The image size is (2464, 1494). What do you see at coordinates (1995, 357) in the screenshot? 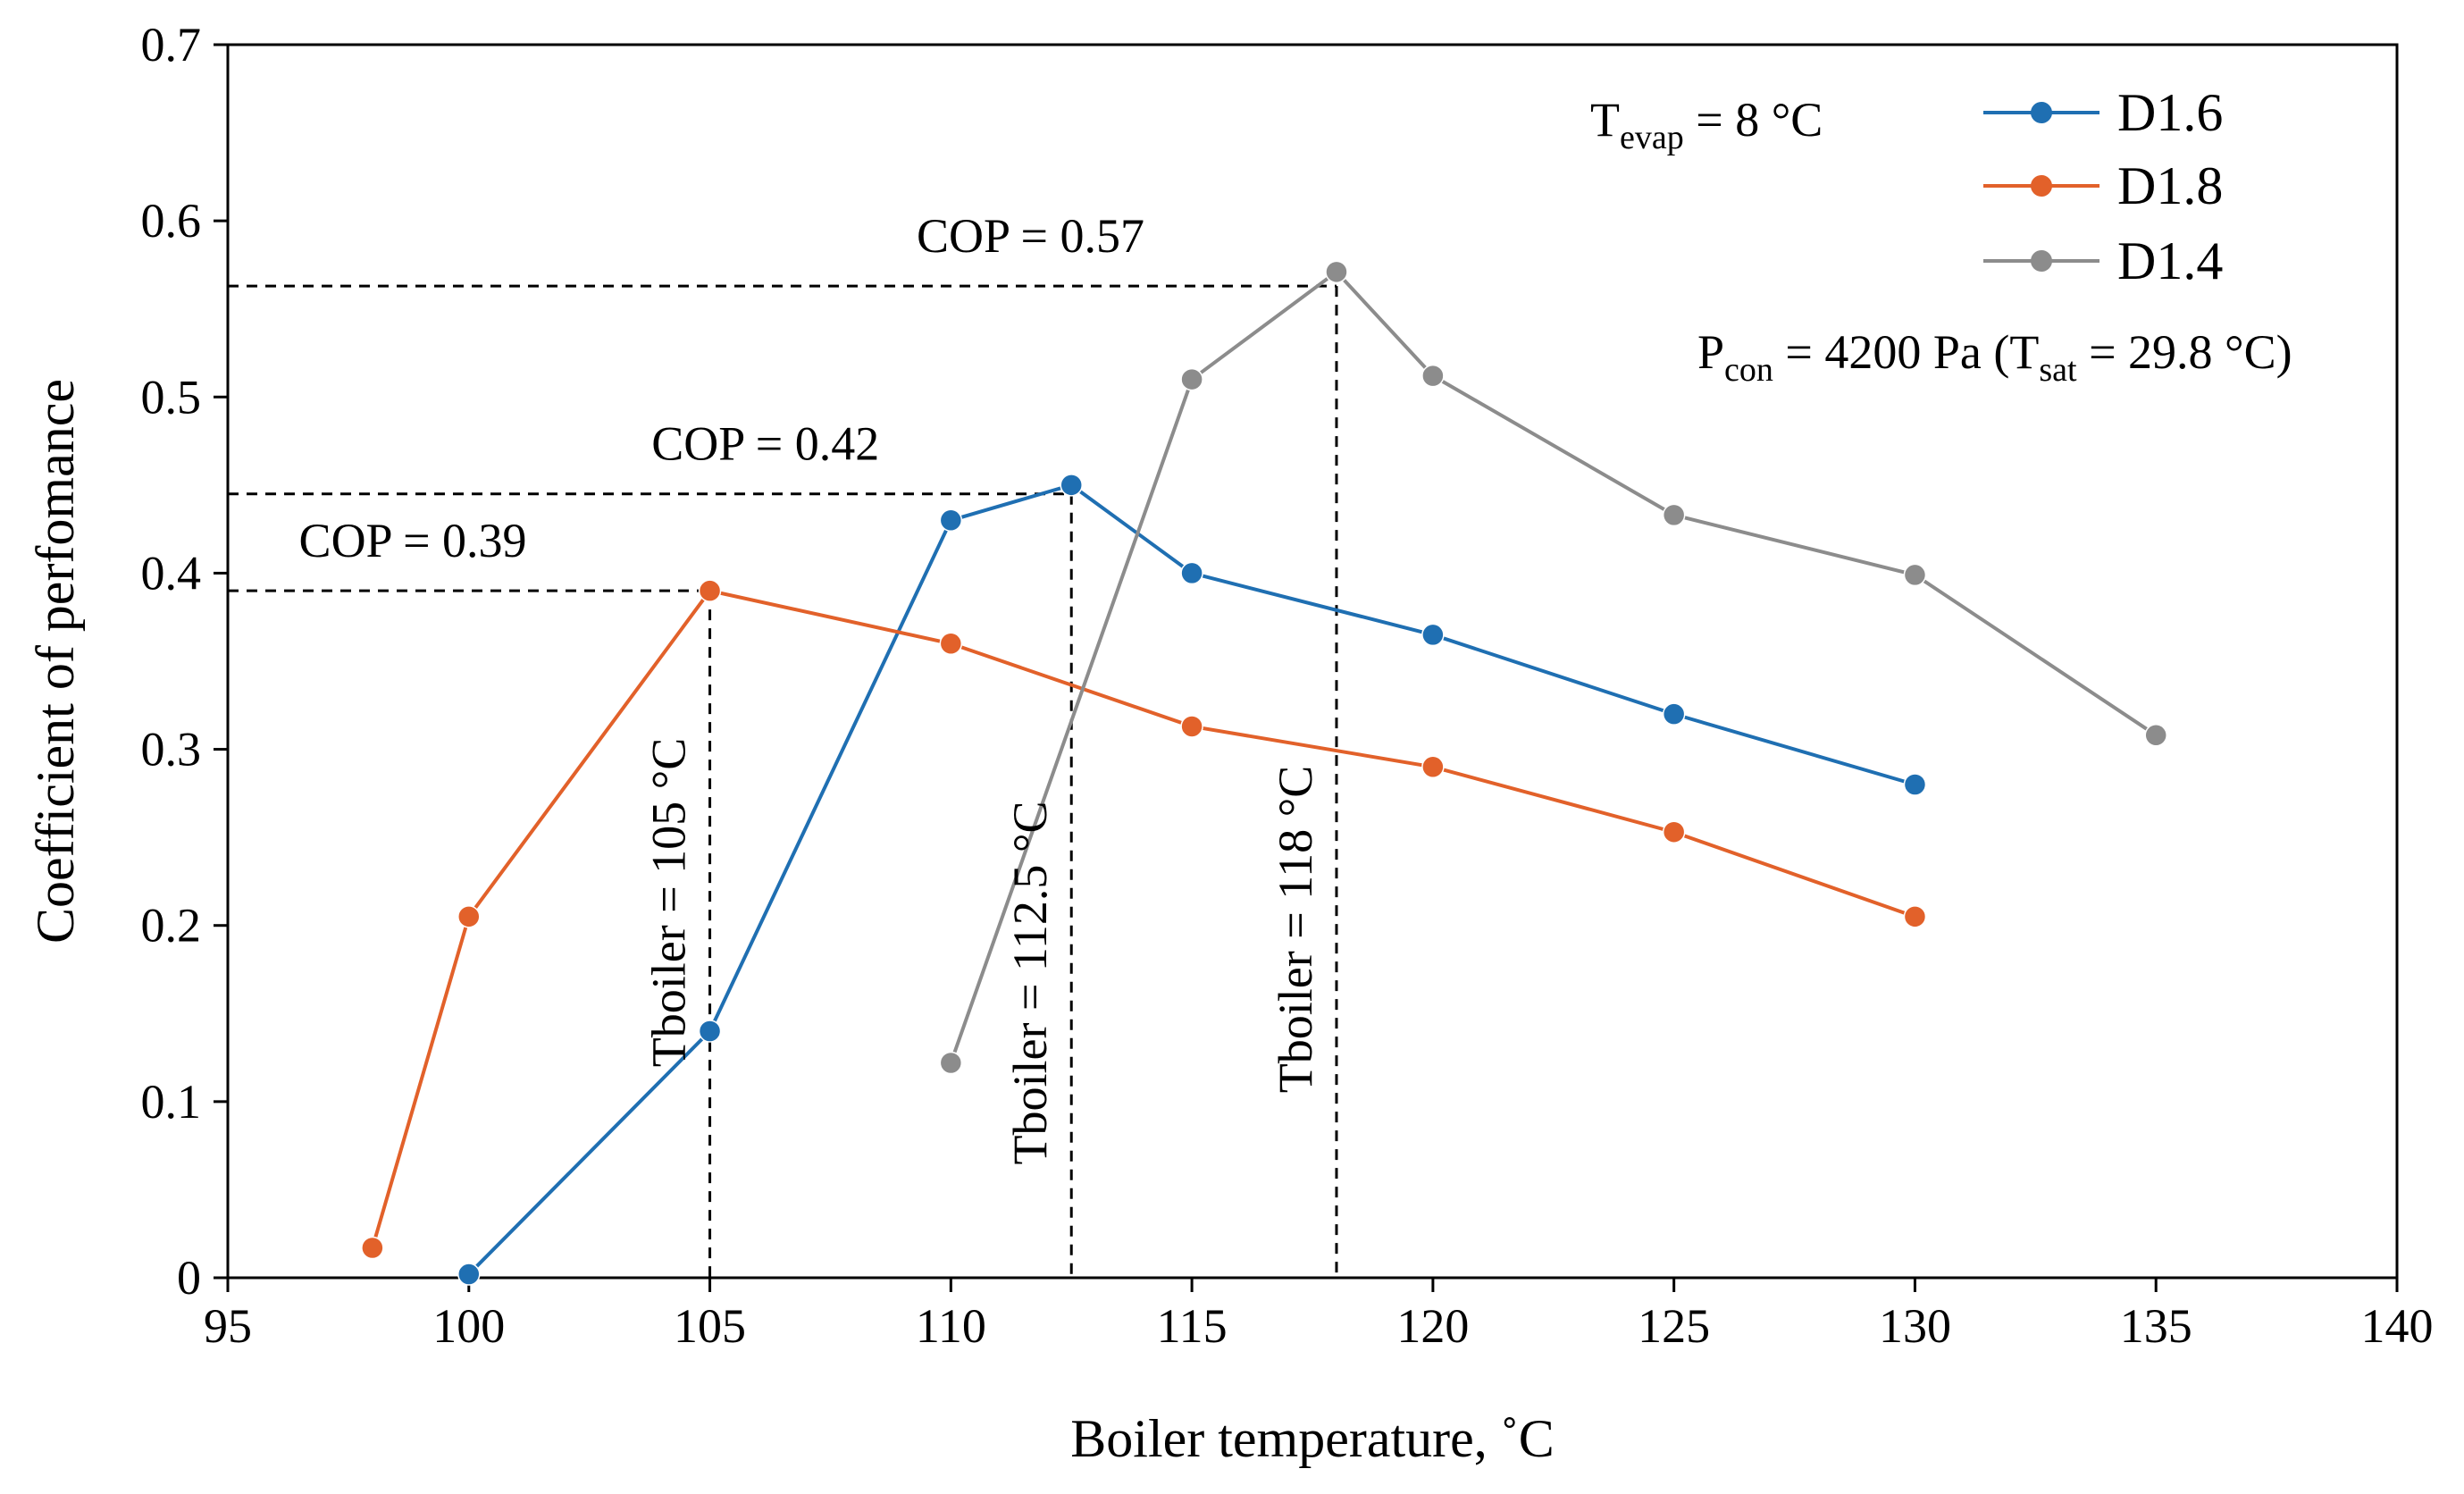
I see `condenser-condition-label: Pcon = 4200 Pa (Tsat = 29.8 °C)` at bounding box center [1995, 357].